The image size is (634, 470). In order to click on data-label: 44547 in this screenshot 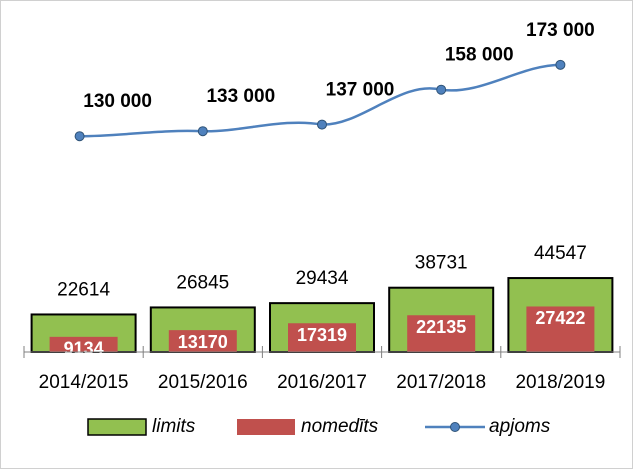, I will do `click(560, 253)`.